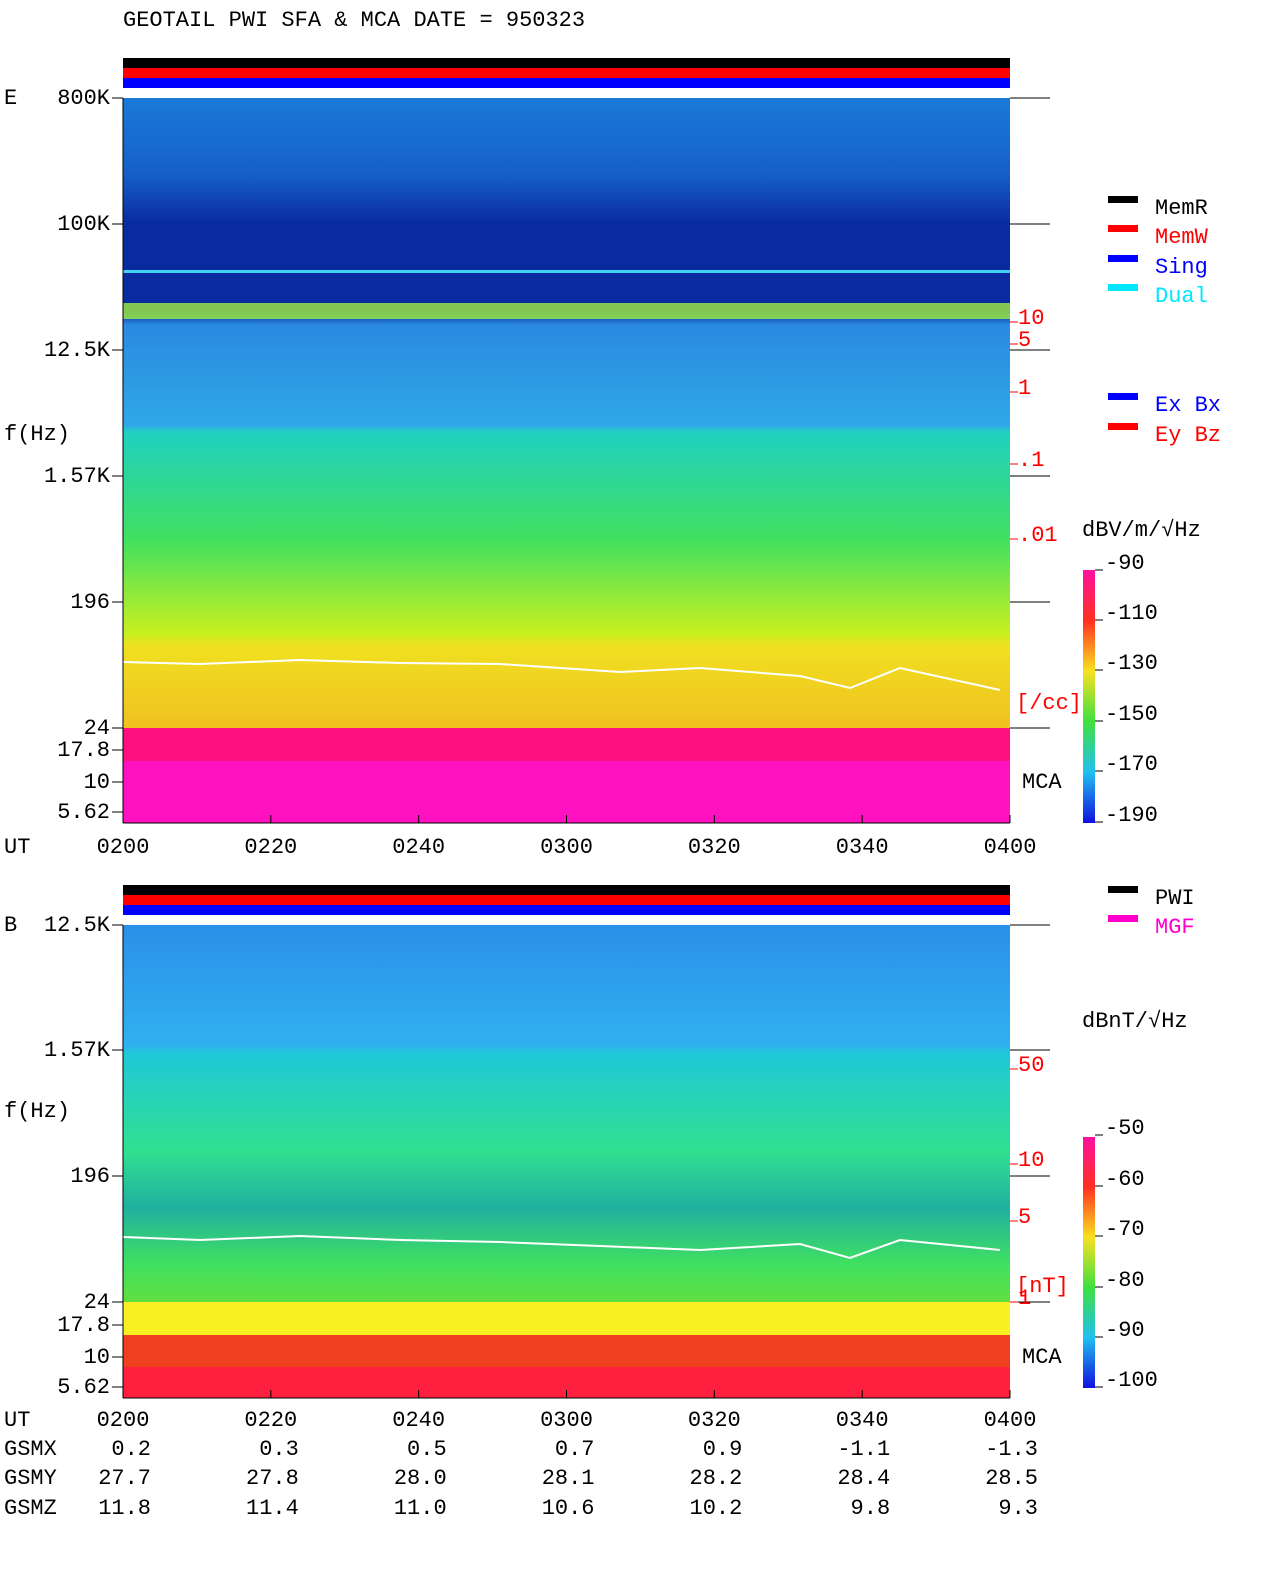  Describe the element at coordinates (30, 1478) in the screenshot. I see `orbit-label: GSMY` at that location.